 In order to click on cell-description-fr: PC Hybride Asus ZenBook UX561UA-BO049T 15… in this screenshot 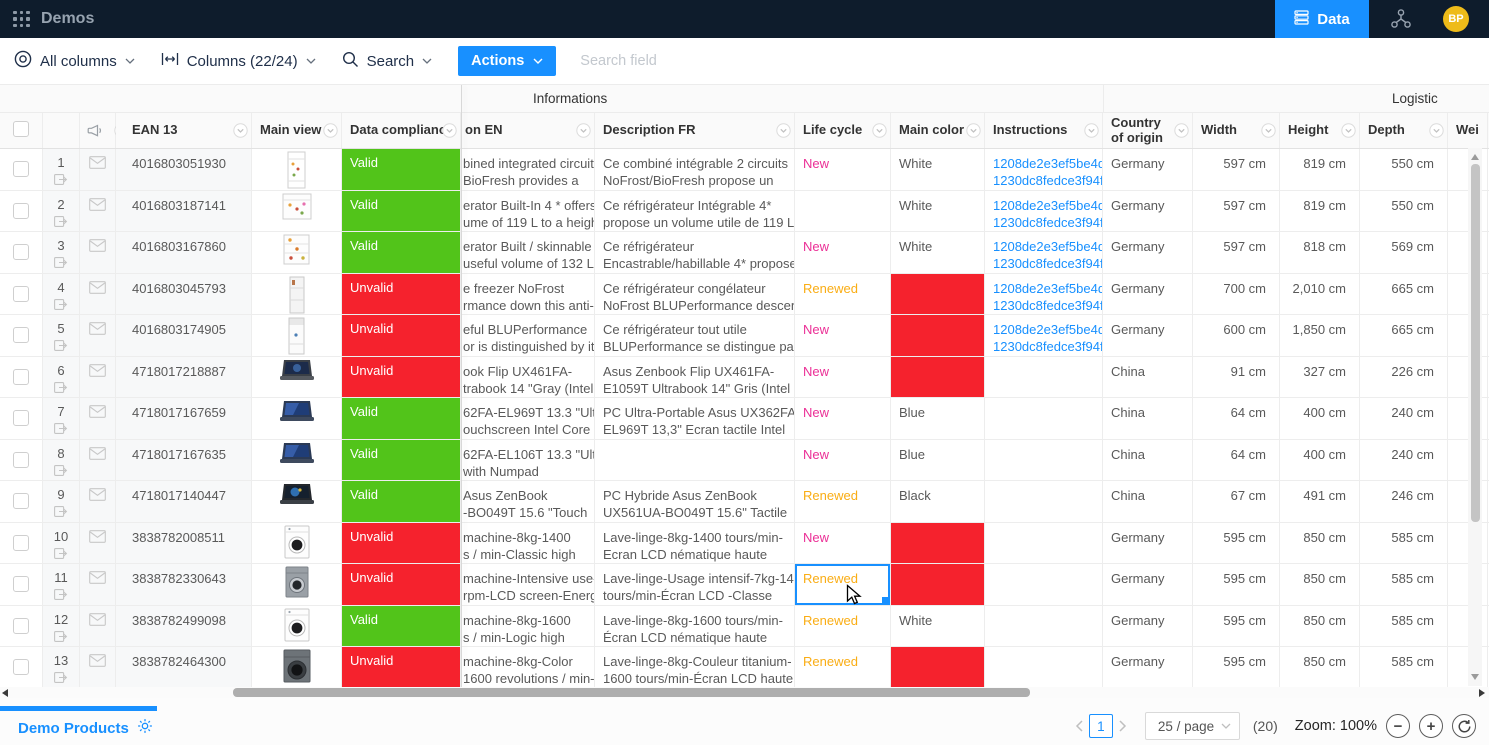, I will do `click(695, 501)`.